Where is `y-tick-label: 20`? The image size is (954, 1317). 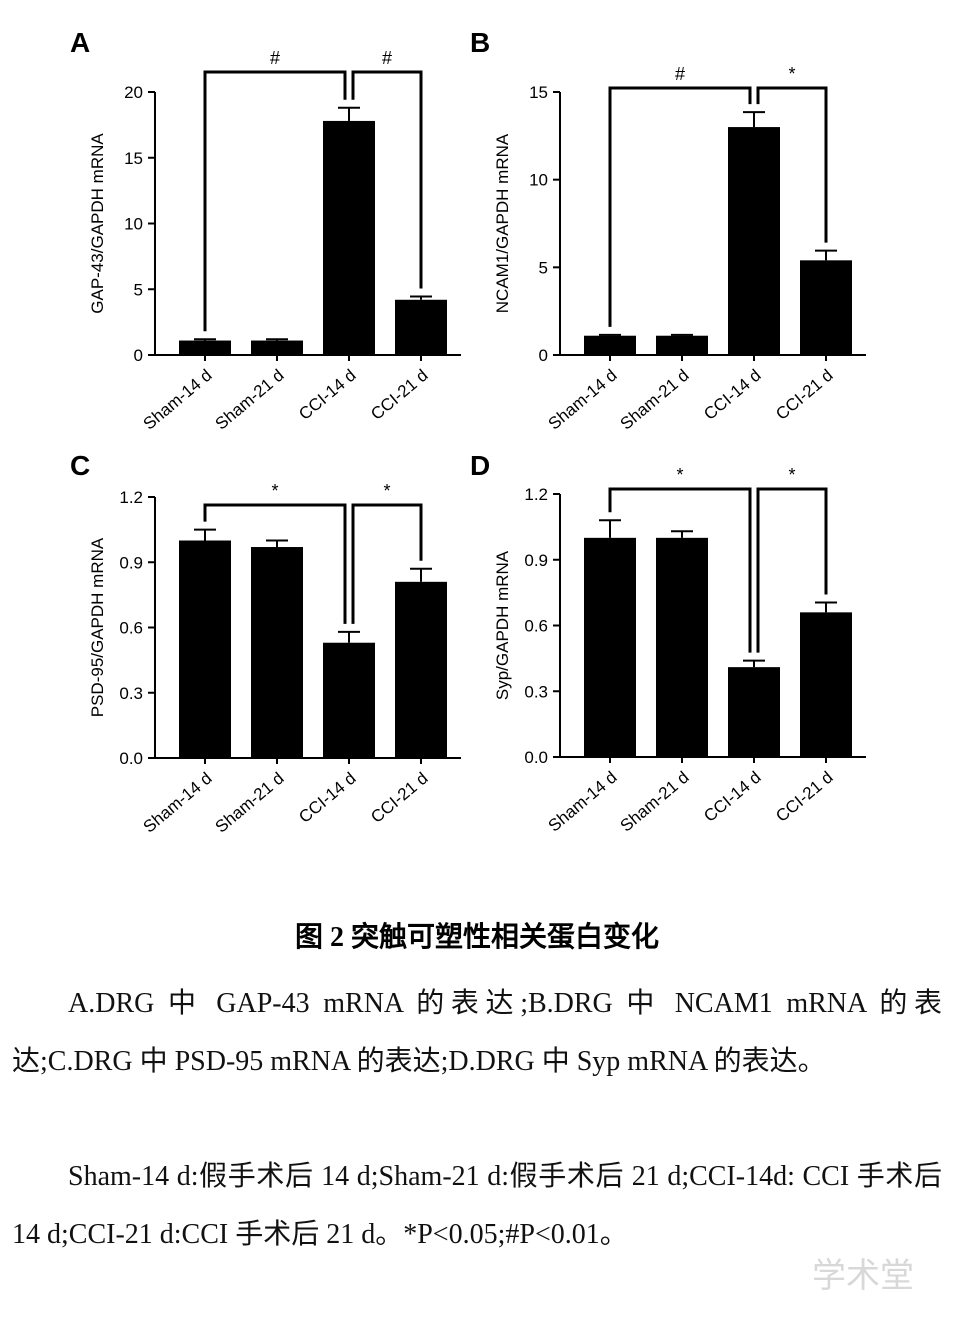
y-tick-label: 20 is located at coordinates (133, 92).